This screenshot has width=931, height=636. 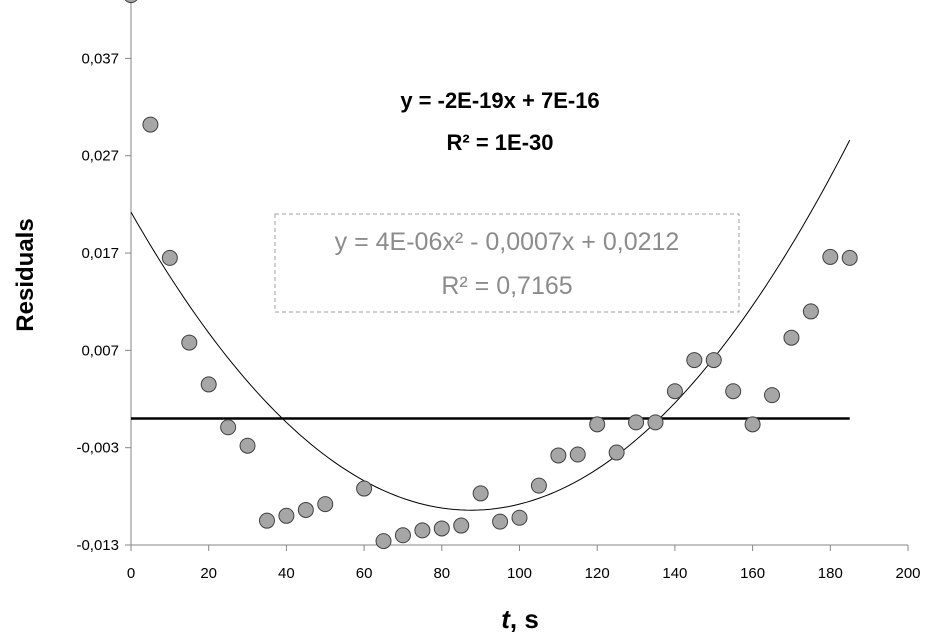 I want to click on y-tick-label: -0,013, so click(x=97, y=545).